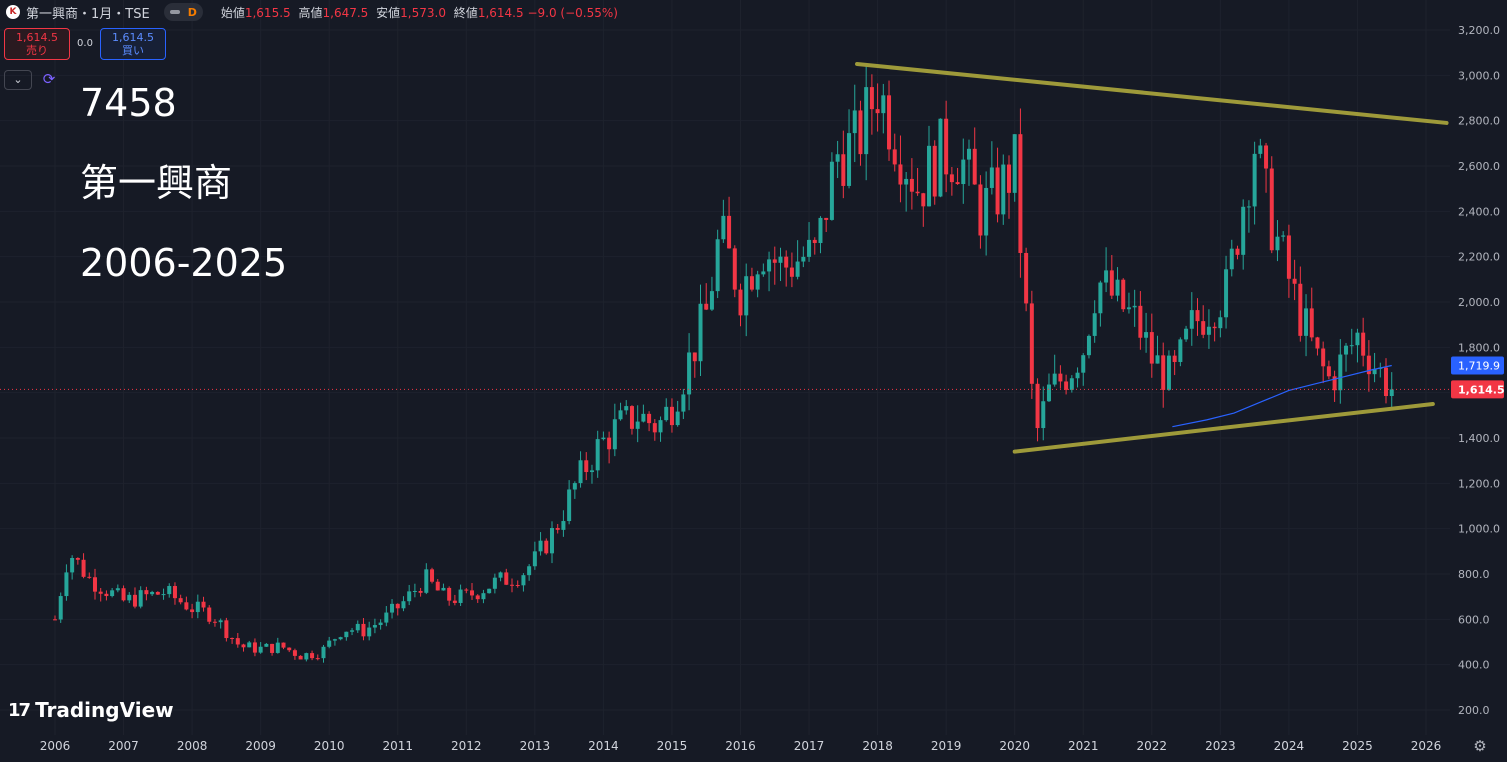 This screenshot has width=1507, height=762. I want to click on tradingview-mark-icon: 17, so click(19, 710).